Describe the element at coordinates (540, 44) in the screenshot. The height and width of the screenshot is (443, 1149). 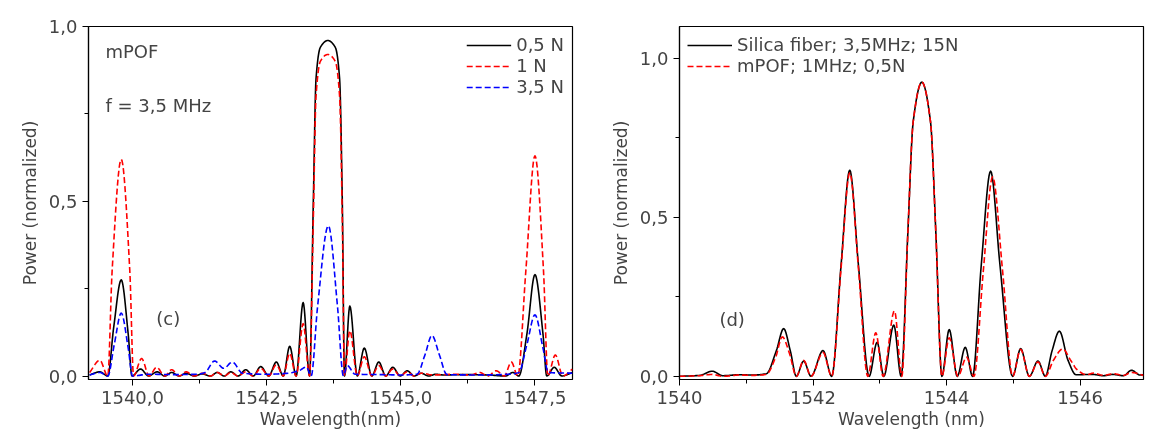
I see `legend-label: 0,5 N` at that location.